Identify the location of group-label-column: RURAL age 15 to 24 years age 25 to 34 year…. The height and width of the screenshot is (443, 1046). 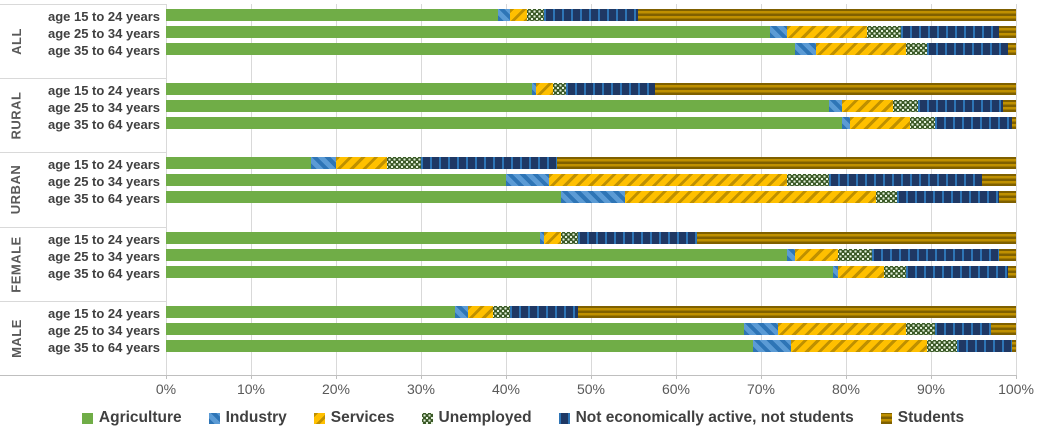
(83, 115).